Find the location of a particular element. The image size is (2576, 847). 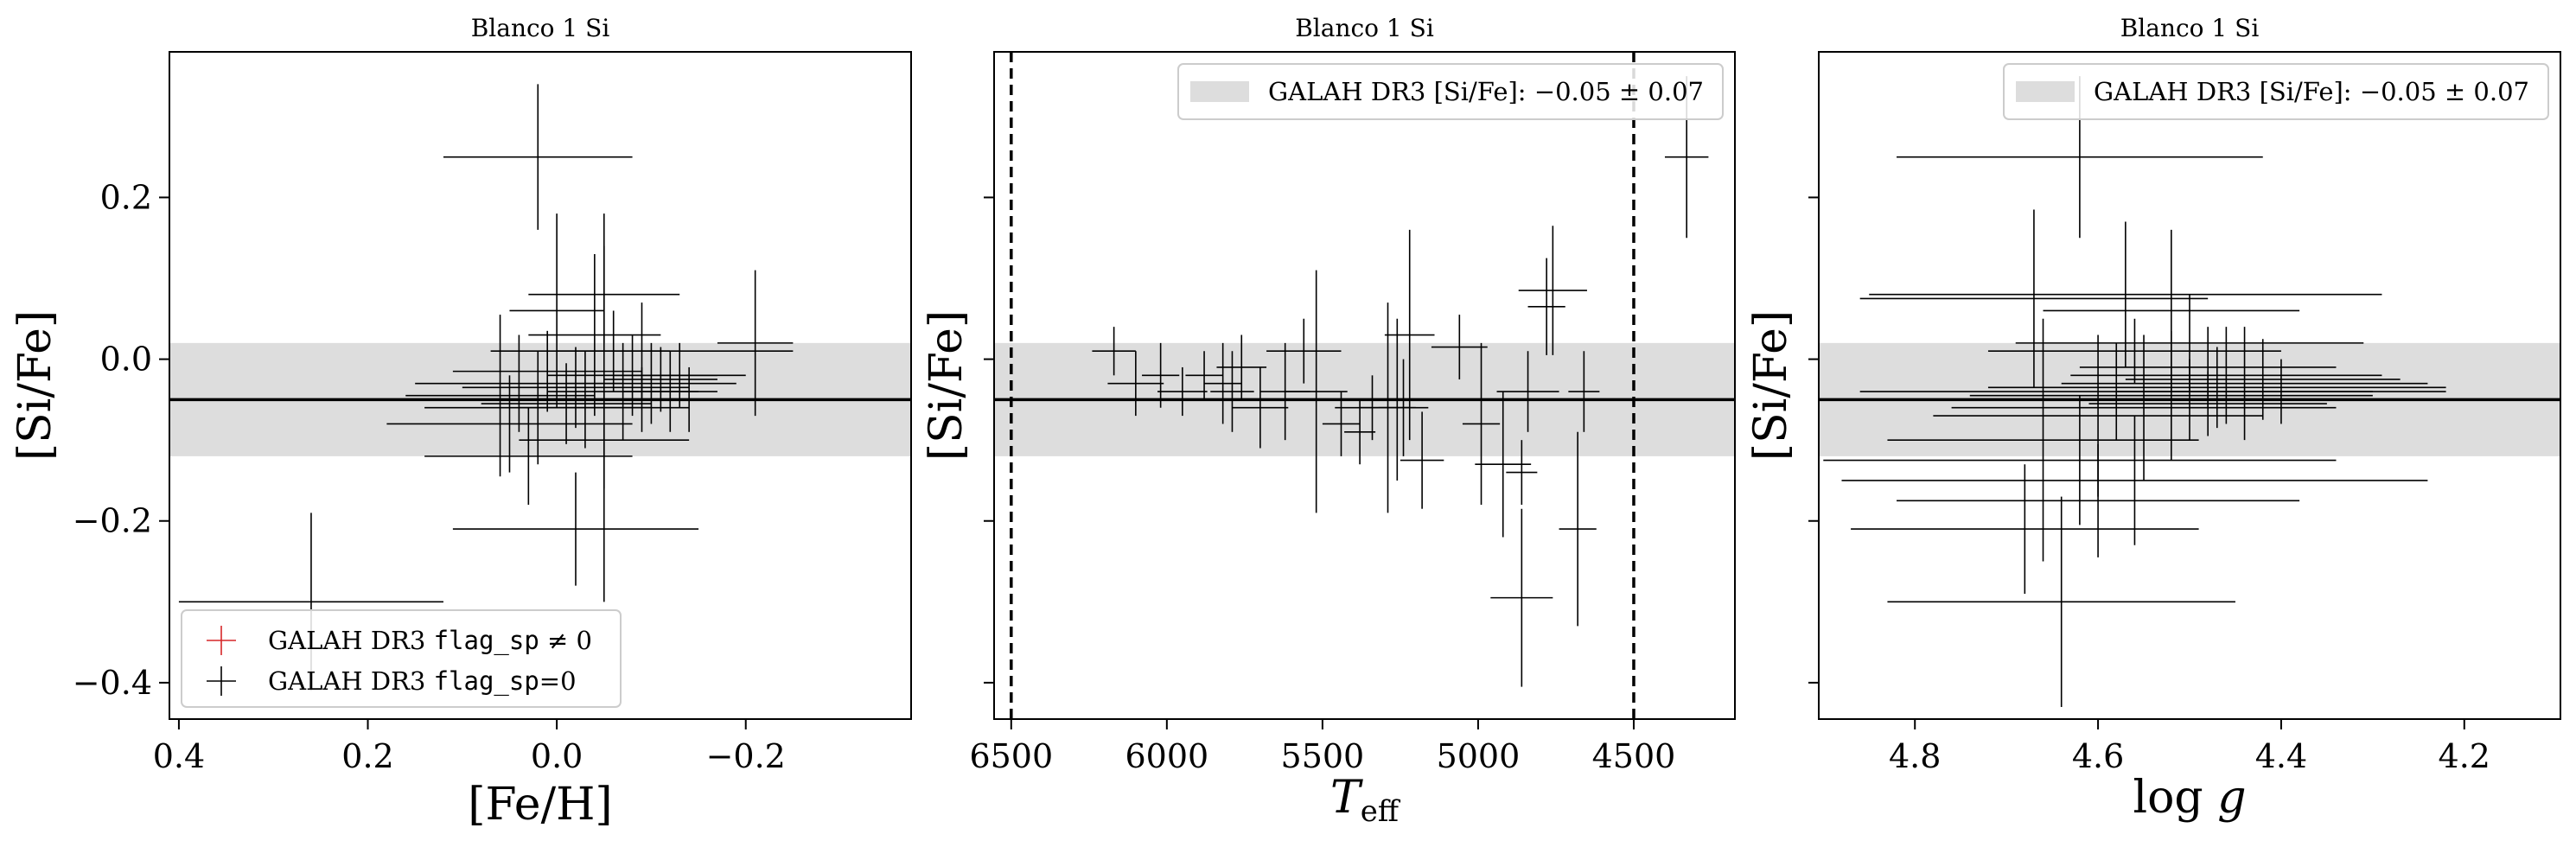

legend: GALAH DR3 flag_sp ≠ 0 GALAH DR3 flag_sp=0 is located at coordinates (401, 658).